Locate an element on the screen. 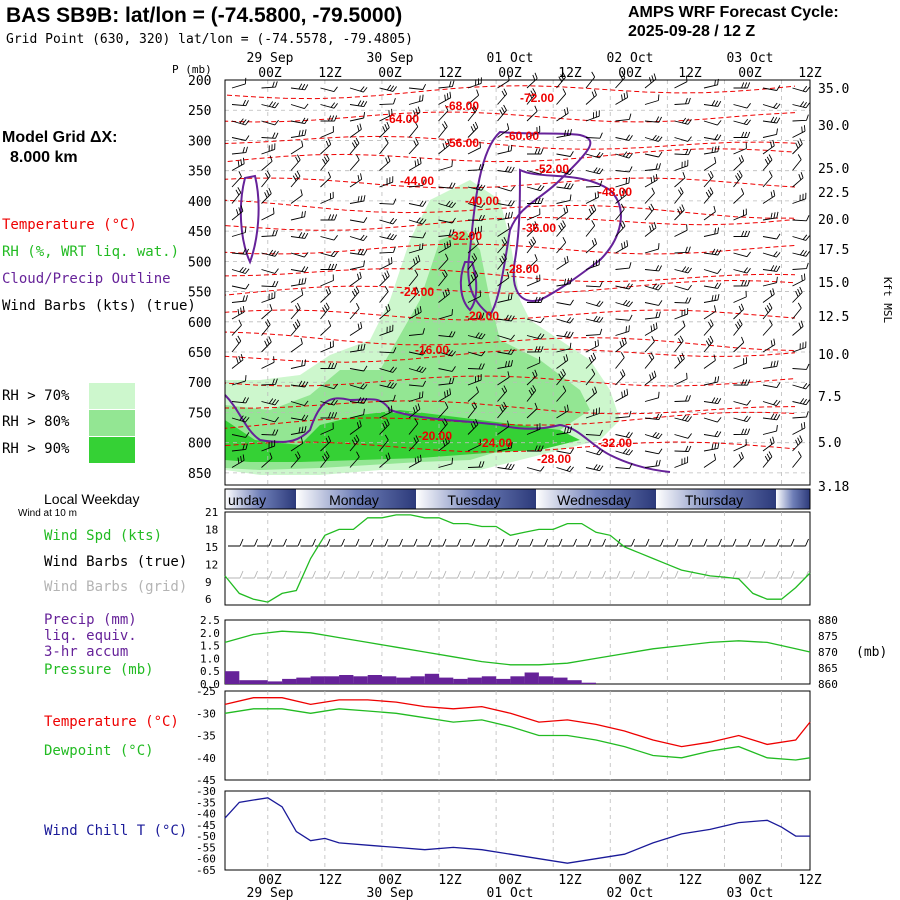 Image resolution: width=900 pixels, height=900 pixels. precip-tick: 1.5 is located at coordinates (210, 646).